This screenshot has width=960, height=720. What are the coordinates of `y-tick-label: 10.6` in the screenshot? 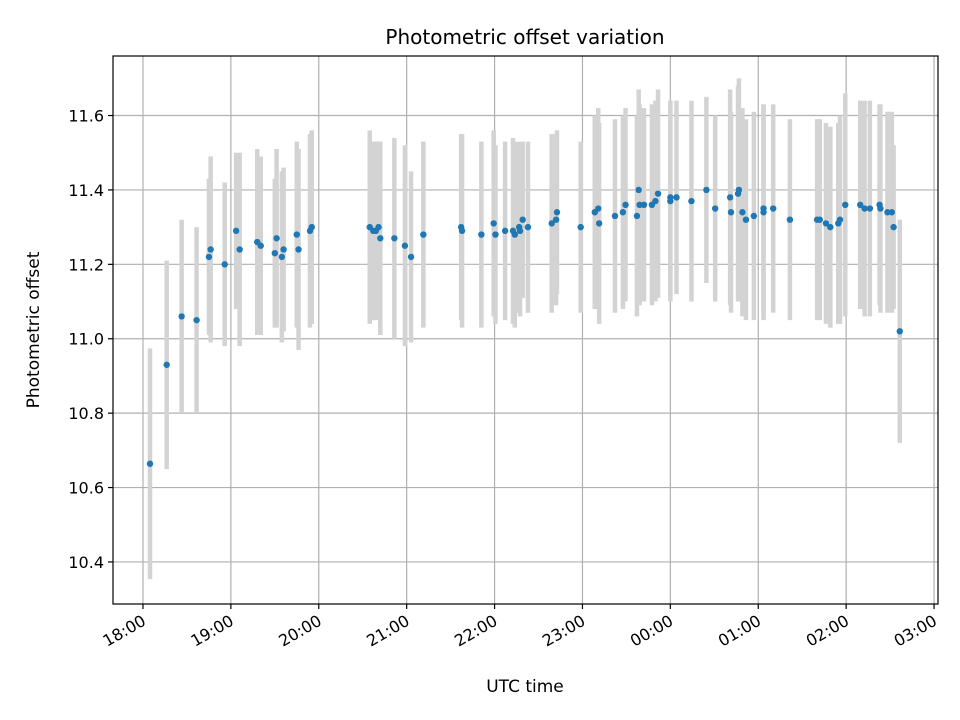 It's located at (86, 488).